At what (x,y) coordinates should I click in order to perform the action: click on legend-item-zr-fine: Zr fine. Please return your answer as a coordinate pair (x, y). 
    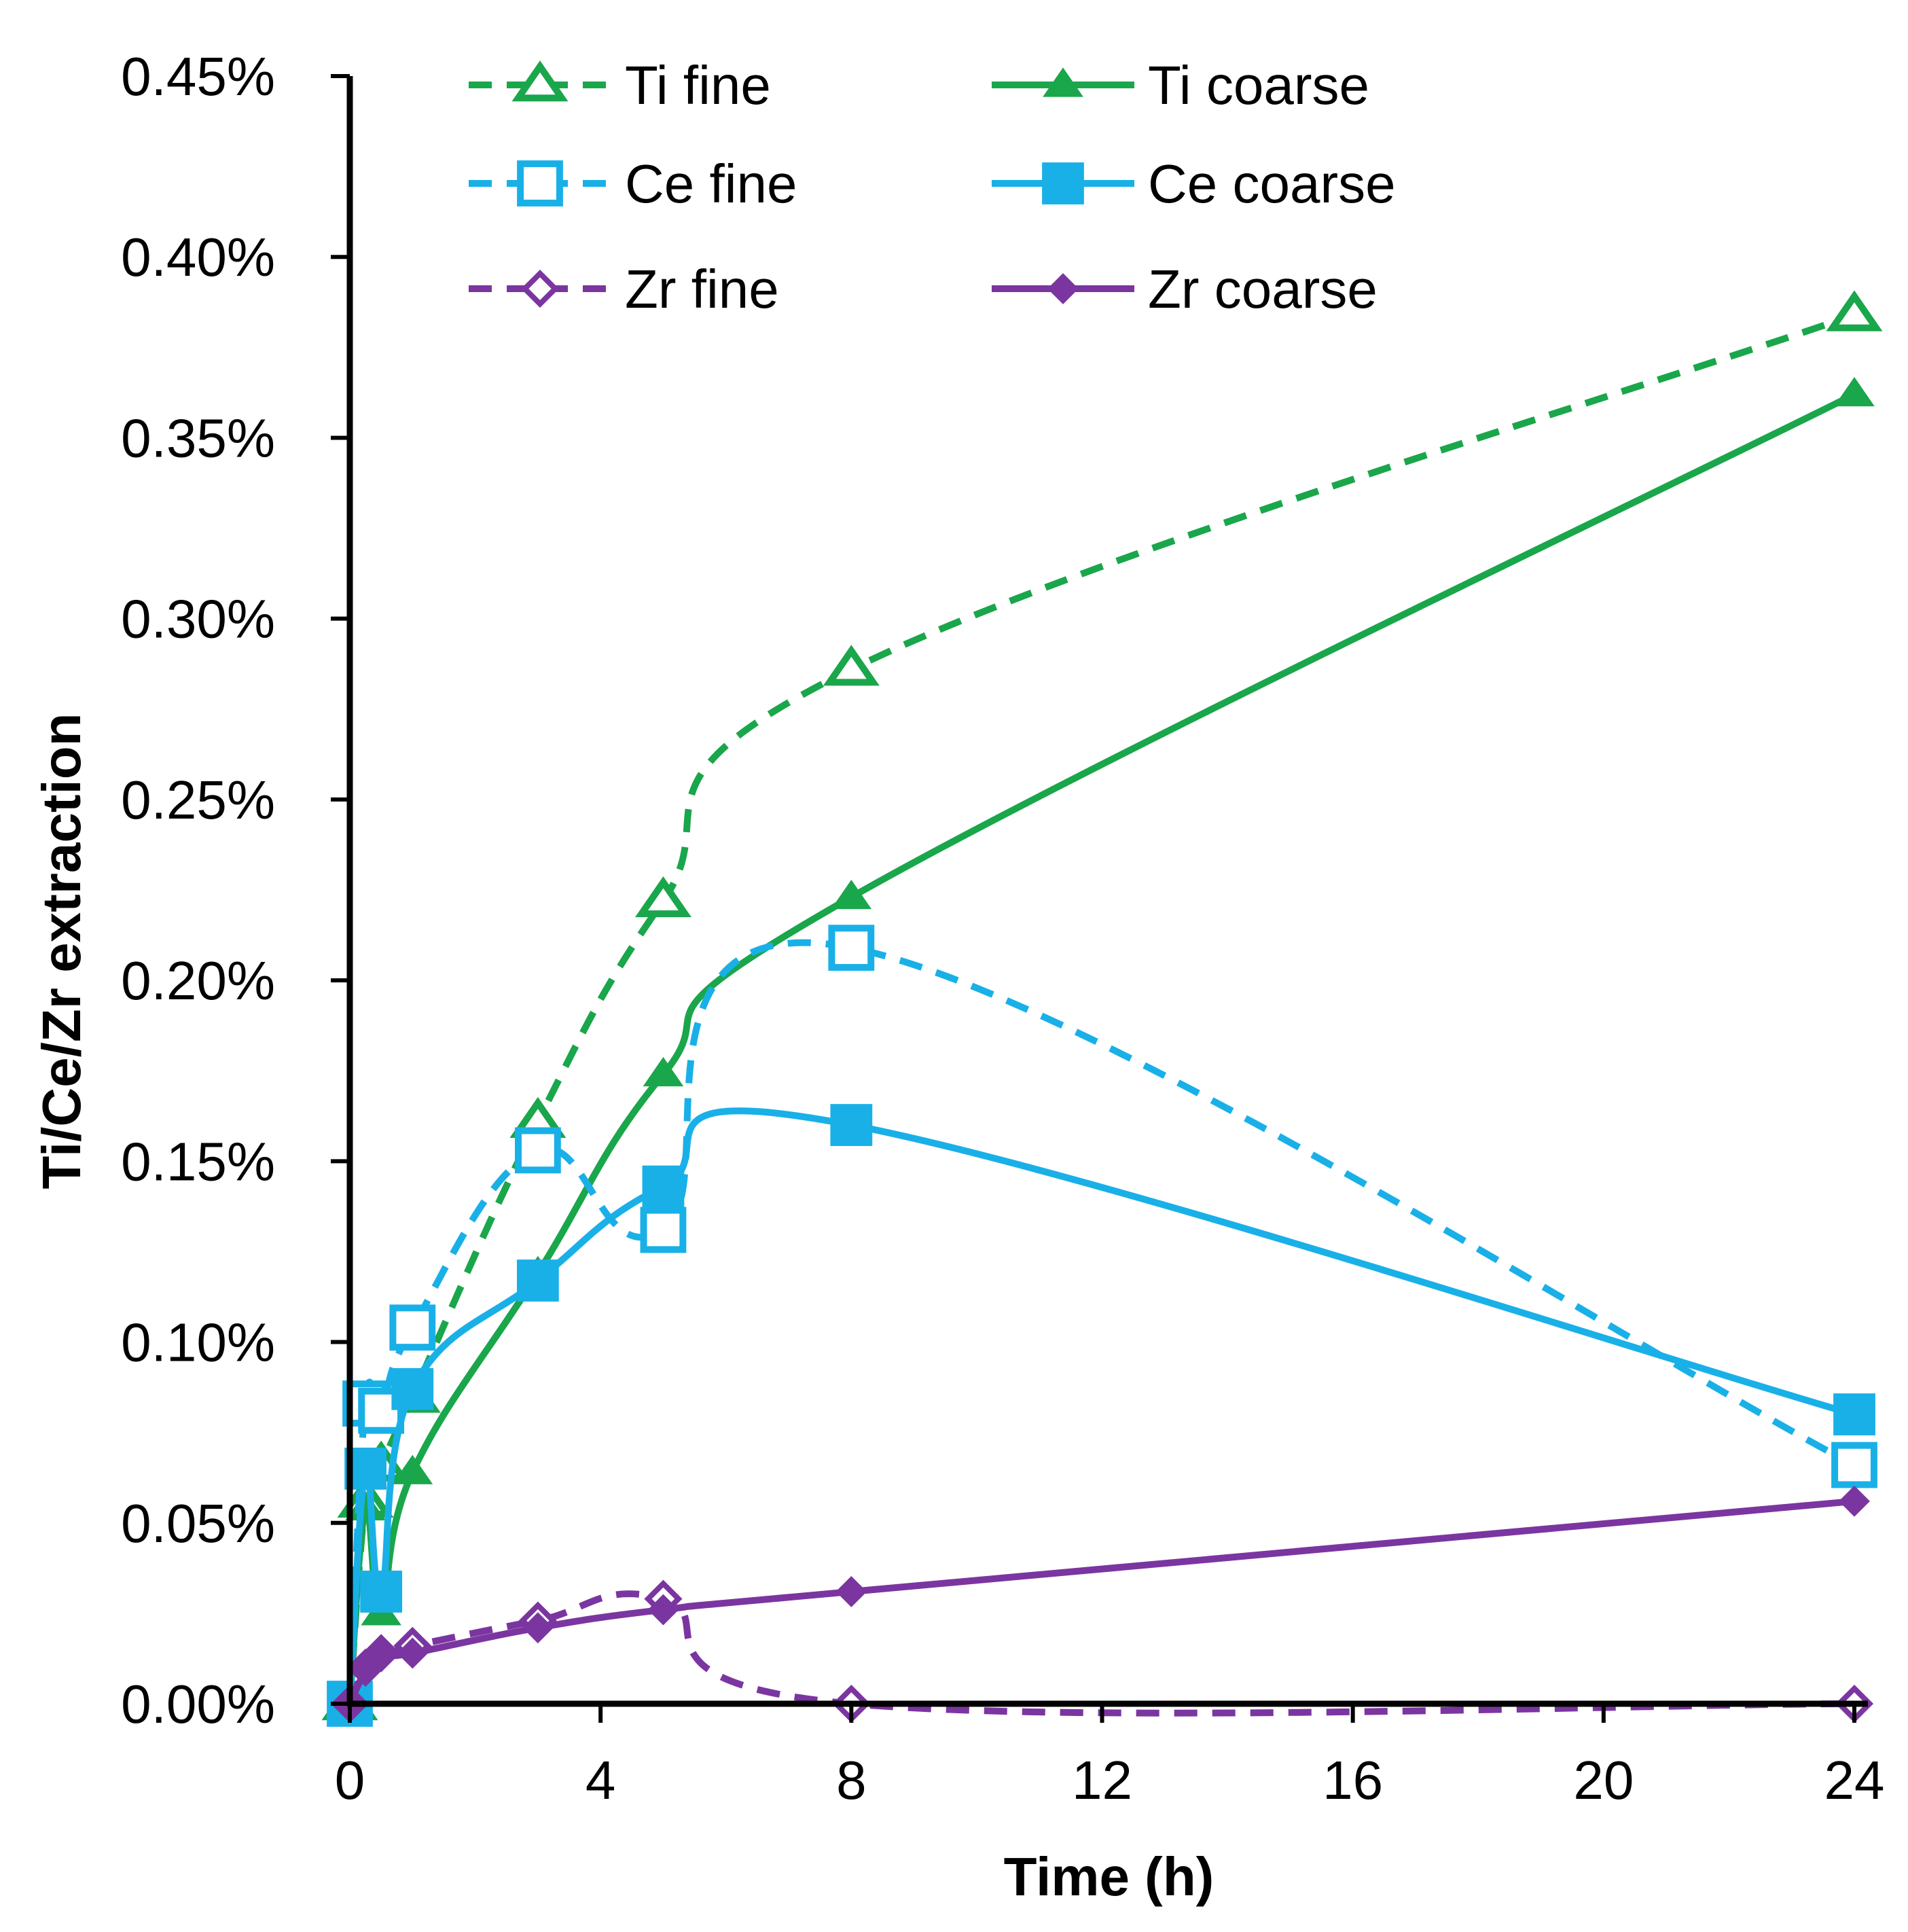
    Looking at the image, I should click on (624, 289).